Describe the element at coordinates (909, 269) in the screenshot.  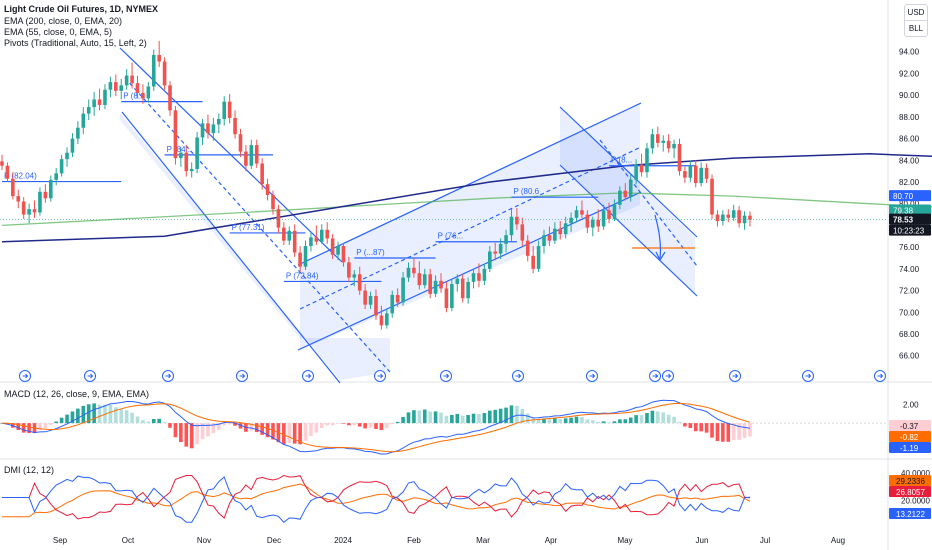
I see `price-tick-label: 74.00` at that location.